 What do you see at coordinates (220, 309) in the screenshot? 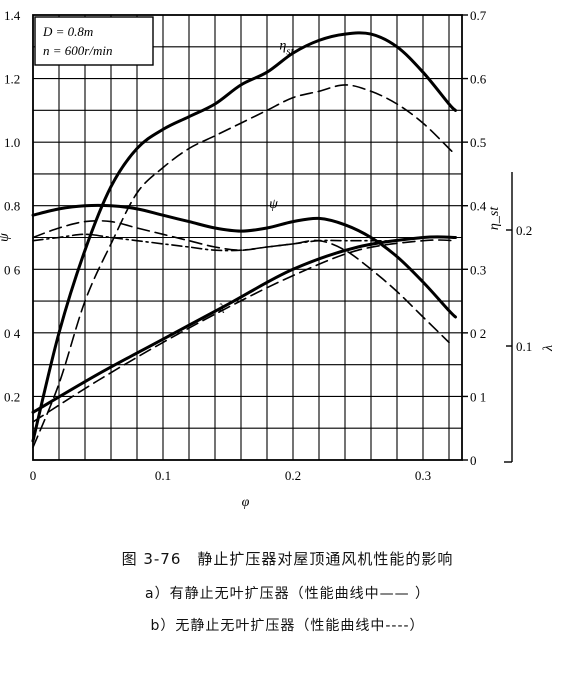
I see `curve-label: λ` at bounding box center [220, 309].